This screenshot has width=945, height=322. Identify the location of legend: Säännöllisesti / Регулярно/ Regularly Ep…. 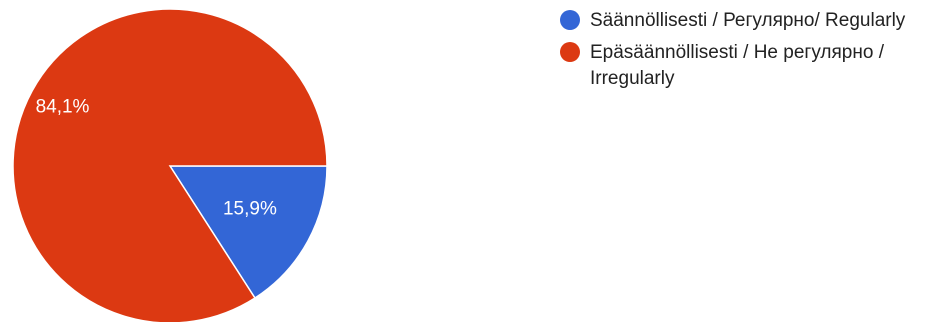
(750, 53).